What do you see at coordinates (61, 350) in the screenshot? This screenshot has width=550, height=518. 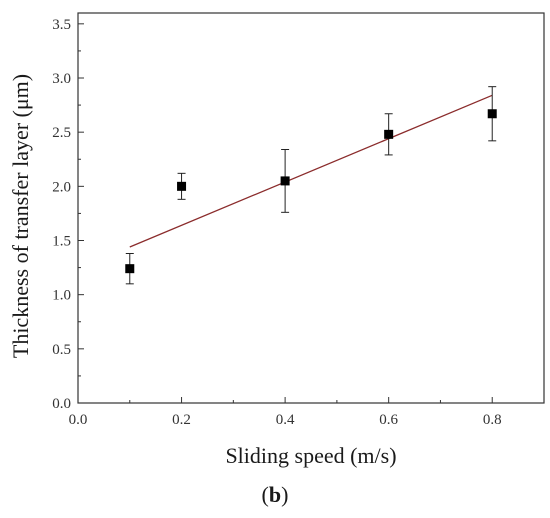 I see `y-tick-label: 0.5` at bounding box center [61, 350].